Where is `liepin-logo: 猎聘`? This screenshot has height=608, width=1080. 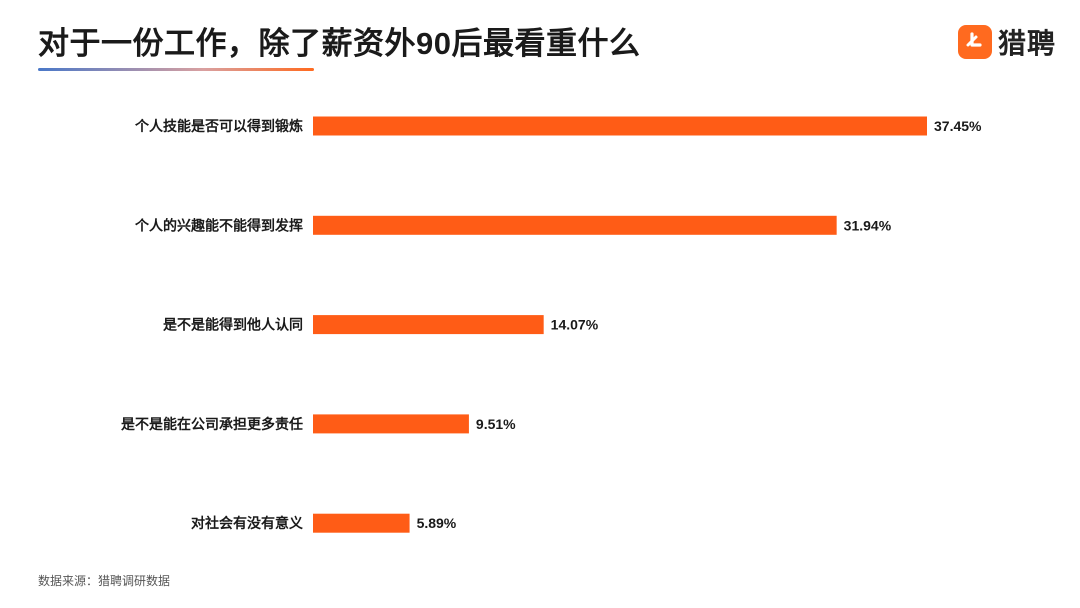 liepin-logo: 猎聘 is located at coordinates (1006, 42).